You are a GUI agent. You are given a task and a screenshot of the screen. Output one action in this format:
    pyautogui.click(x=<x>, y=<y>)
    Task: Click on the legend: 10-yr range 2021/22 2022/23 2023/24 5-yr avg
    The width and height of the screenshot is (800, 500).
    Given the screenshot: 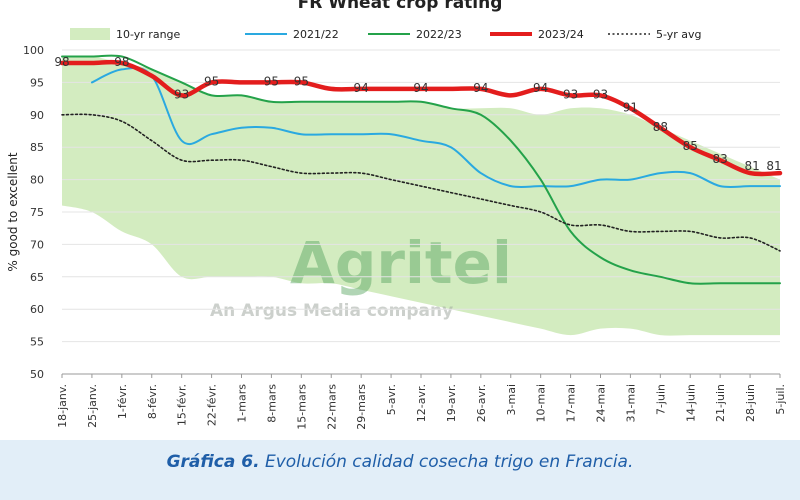 What is the action you would take?
    pyautogui.click(x=386, y=34)
    